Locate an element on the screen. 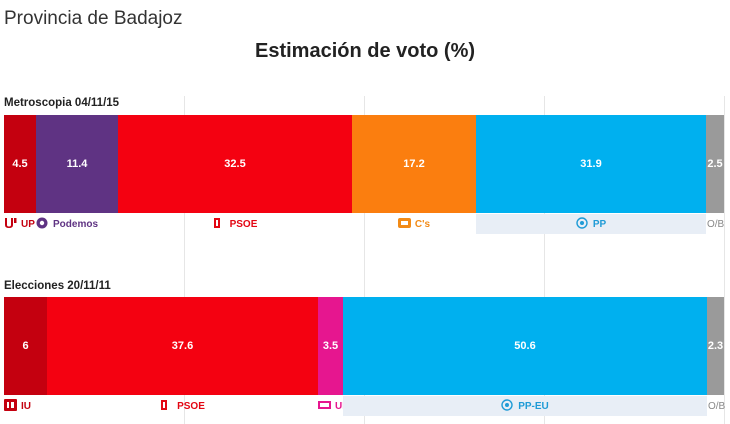 The image size is (730, 424). bar-segment-o-b: 2.5 is located at coordinates (715, 164).